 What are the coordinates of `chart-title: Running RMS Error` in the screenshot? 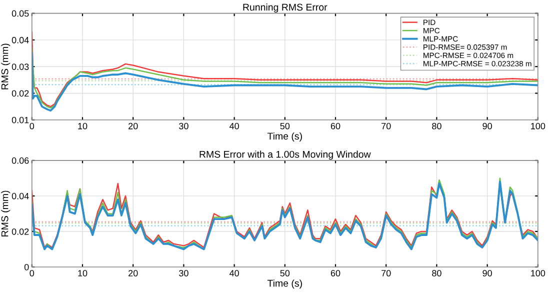 It's located at (285, 8).